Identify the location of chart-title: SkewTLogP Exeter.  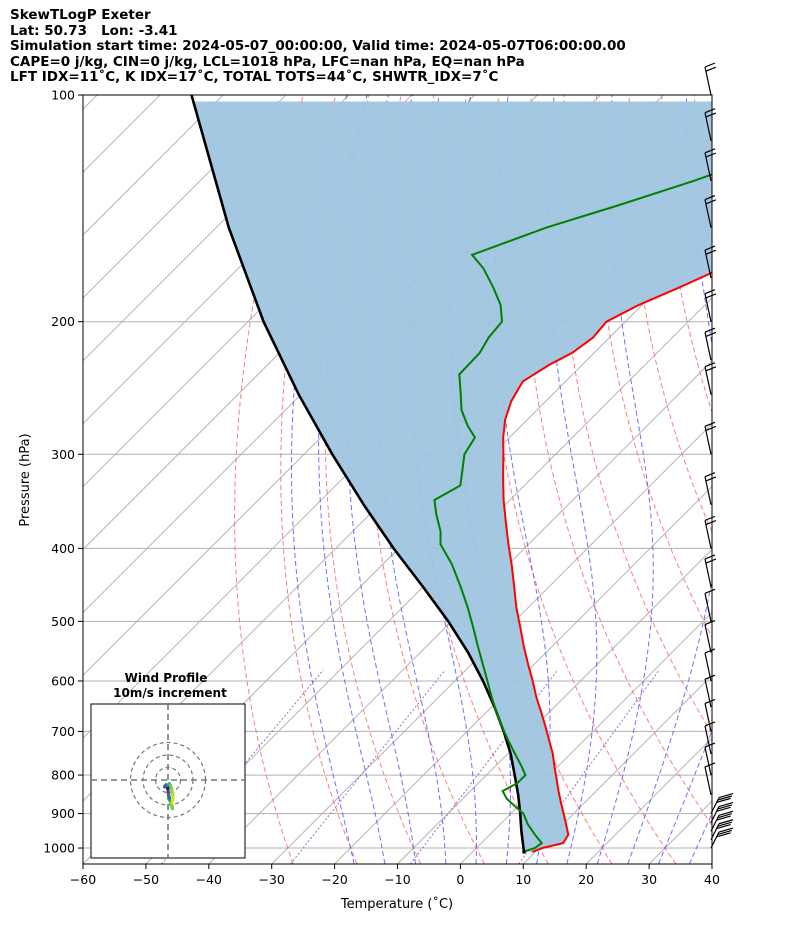
(80, 15).